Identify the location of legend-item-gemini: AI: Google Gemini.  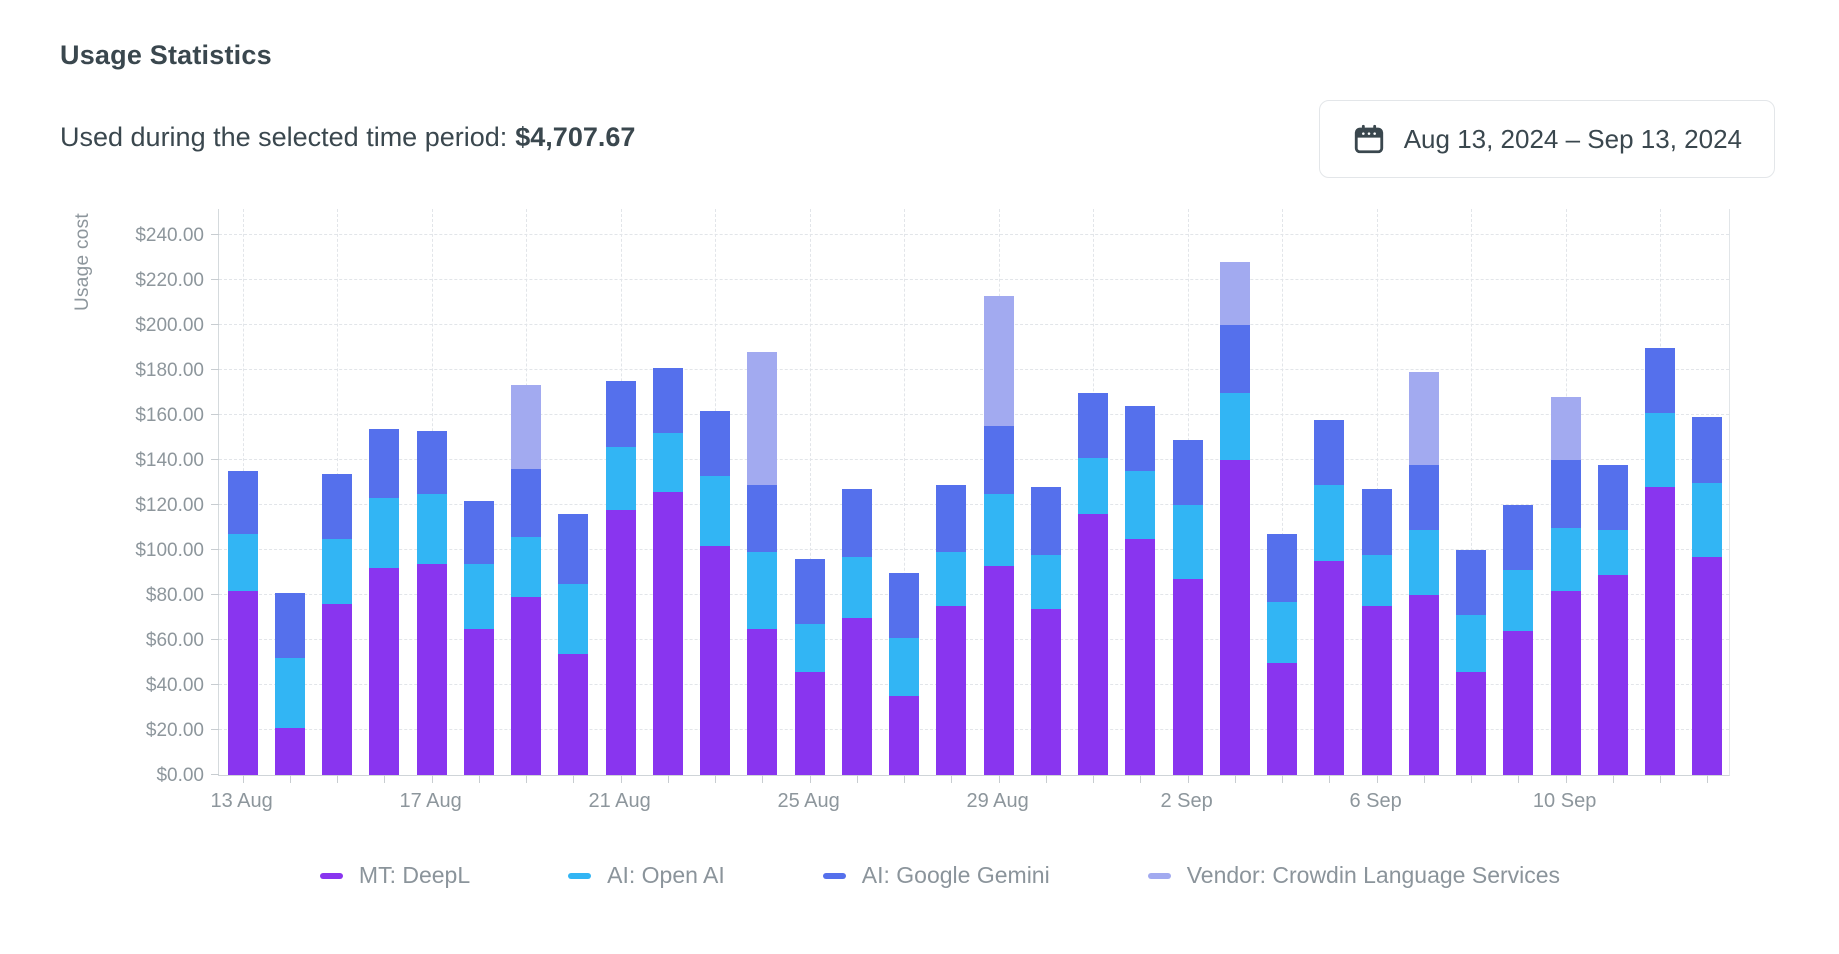
(936, 875).